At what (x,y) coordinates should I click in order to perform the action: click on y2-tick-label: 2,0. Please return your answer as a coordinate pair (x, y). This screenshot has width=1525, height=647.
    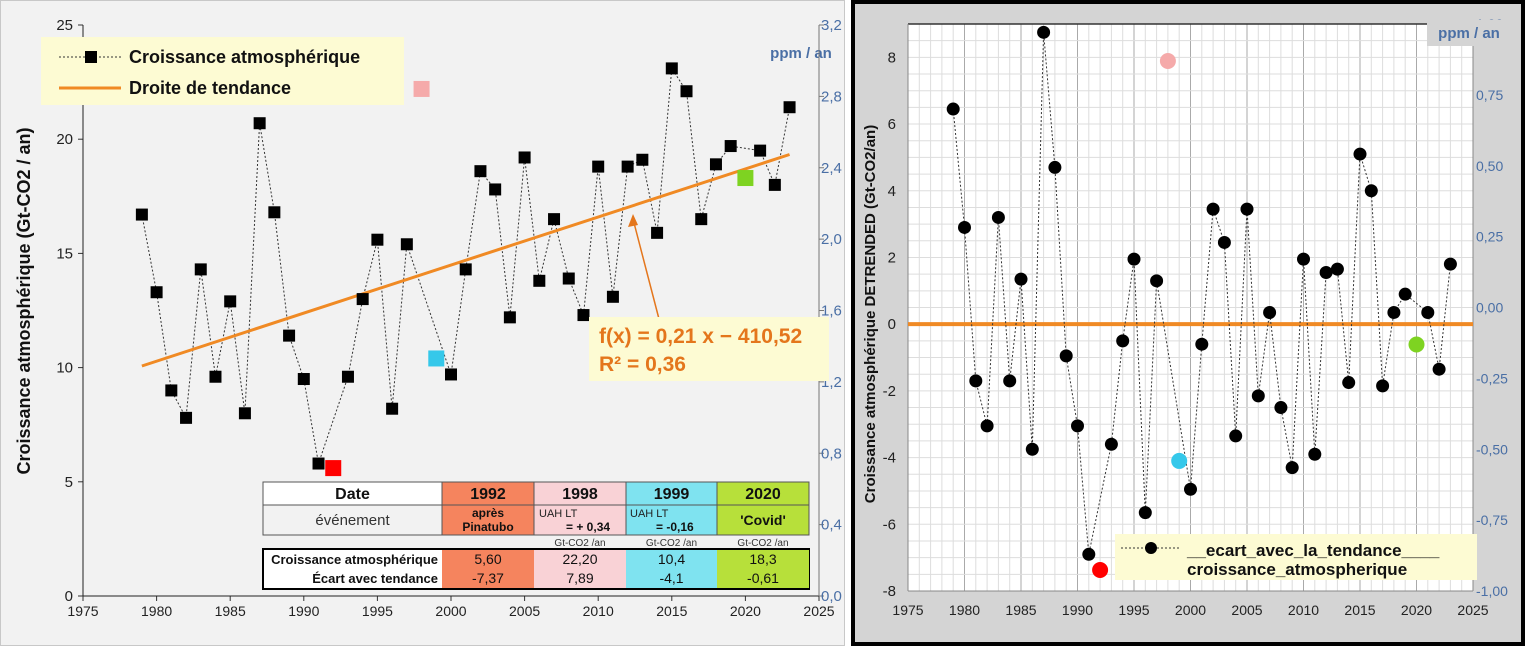
    Looking at the image, I should click on (831, 239).